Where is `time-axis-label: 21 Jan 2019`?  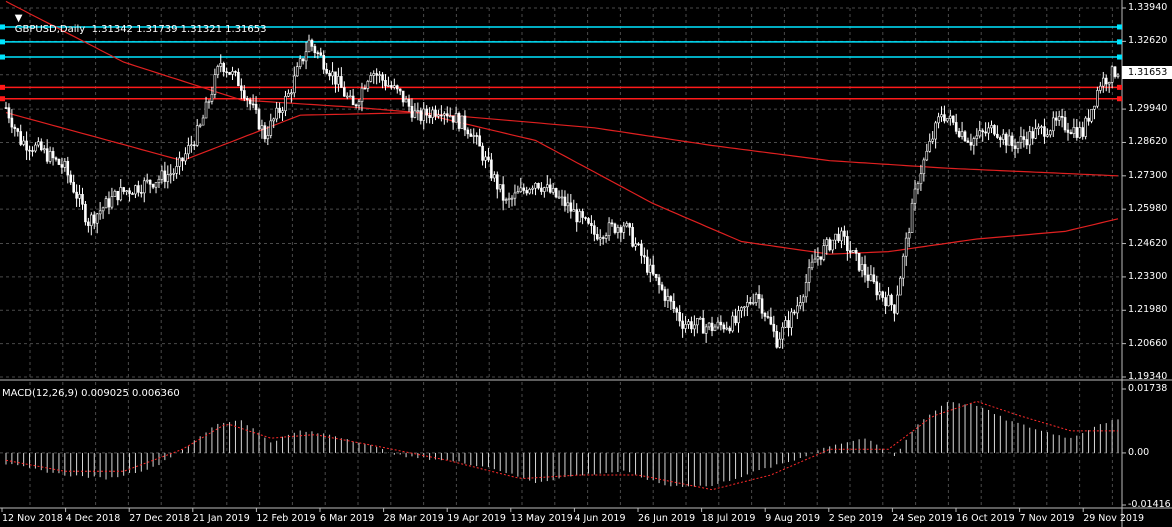 time-axis-label: 21 Jan 2019 is located at coordinates (221, 518).